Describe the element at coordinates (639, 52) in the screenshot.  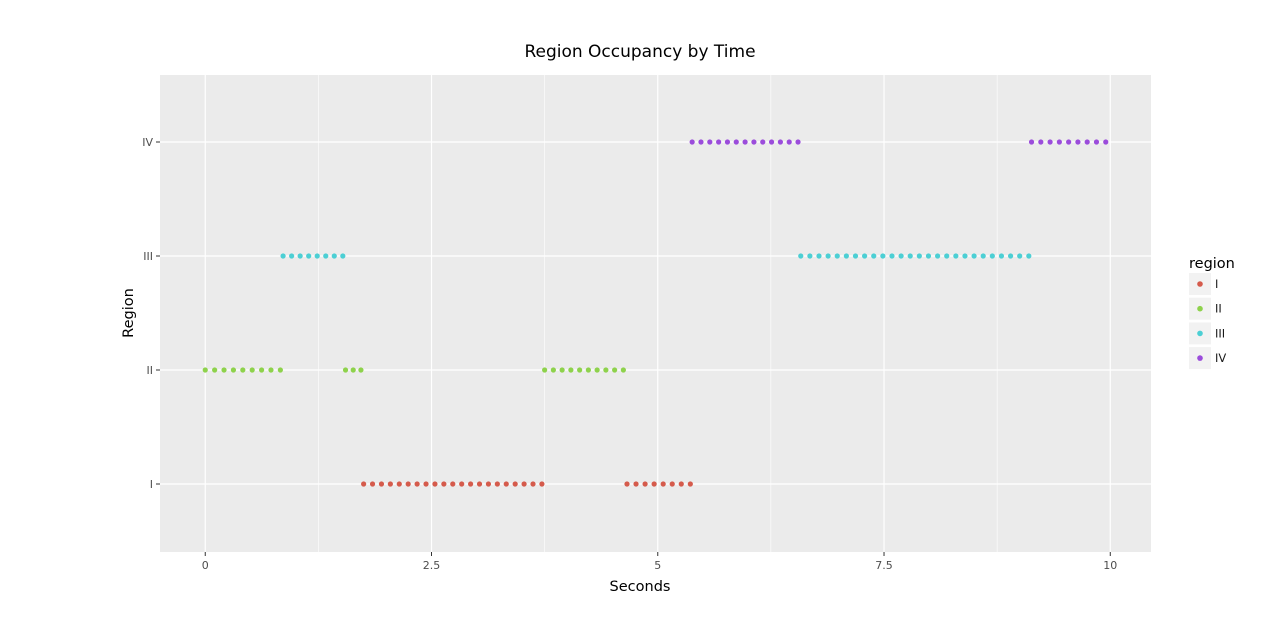
I see `chart-title: Region Occupancy by Time` at that location.